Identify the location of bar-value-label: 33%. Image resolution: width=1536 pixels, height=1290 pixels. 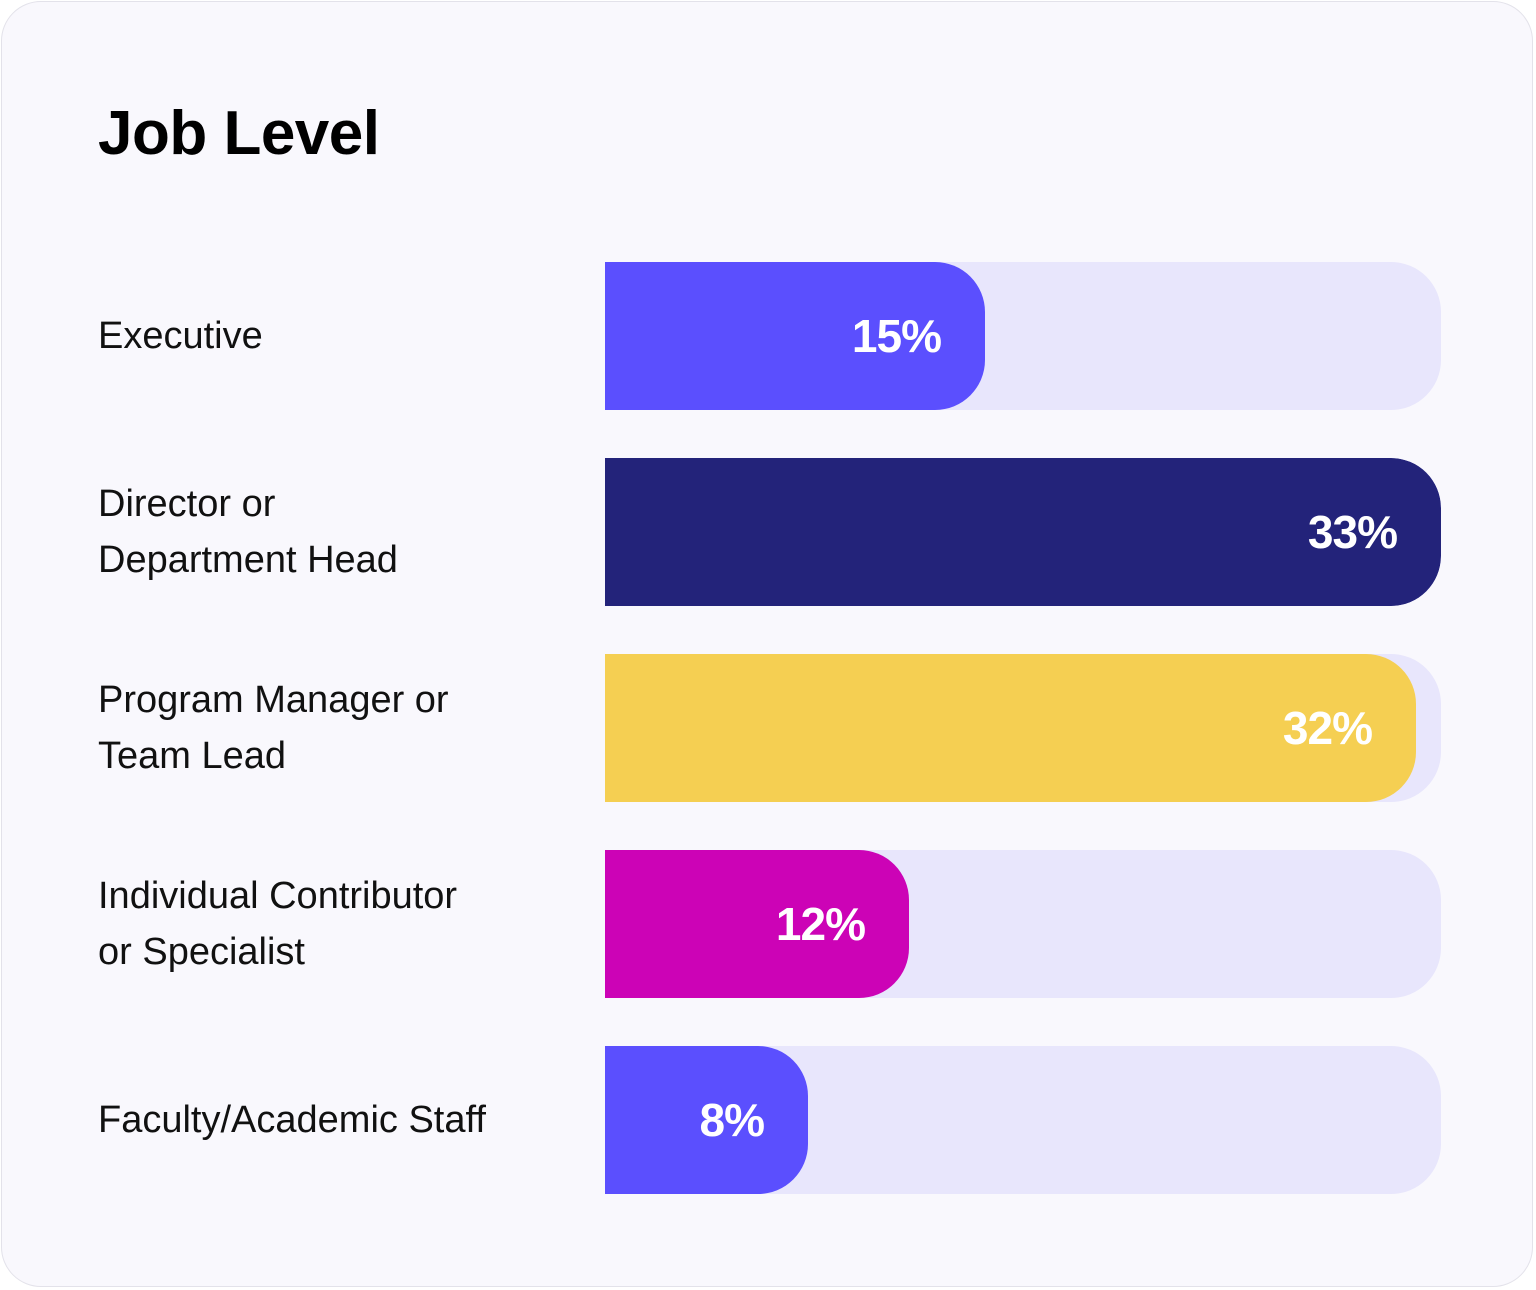
(1352, 532).